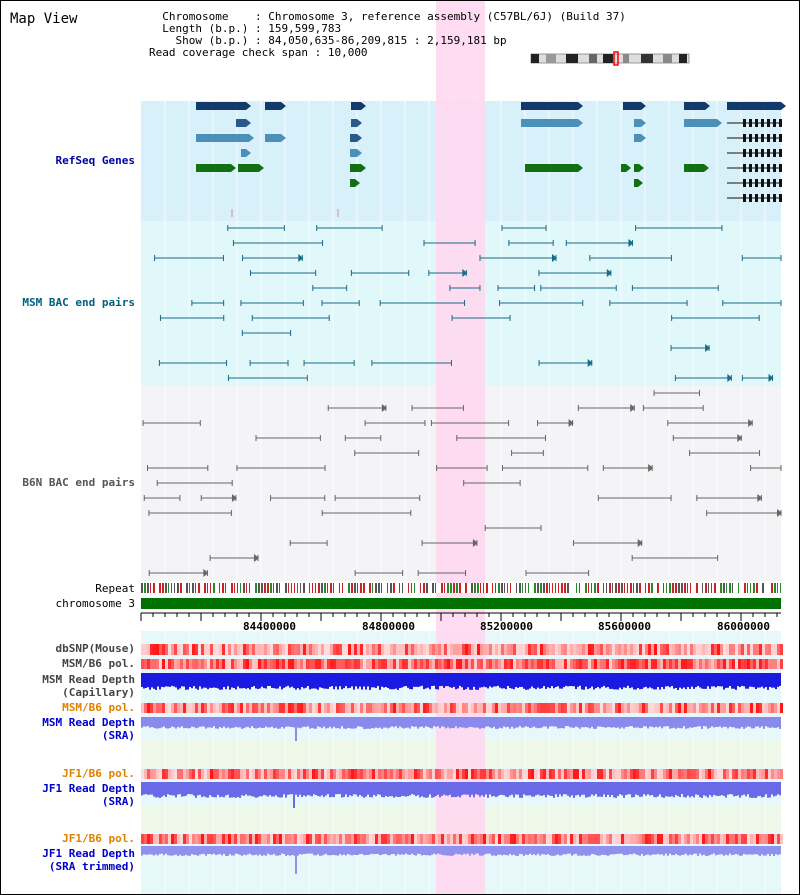 The width and height of the screenshot is (800, 895). I want to click on track-label-refseq: RefSeq Genes, so click(95, 160).